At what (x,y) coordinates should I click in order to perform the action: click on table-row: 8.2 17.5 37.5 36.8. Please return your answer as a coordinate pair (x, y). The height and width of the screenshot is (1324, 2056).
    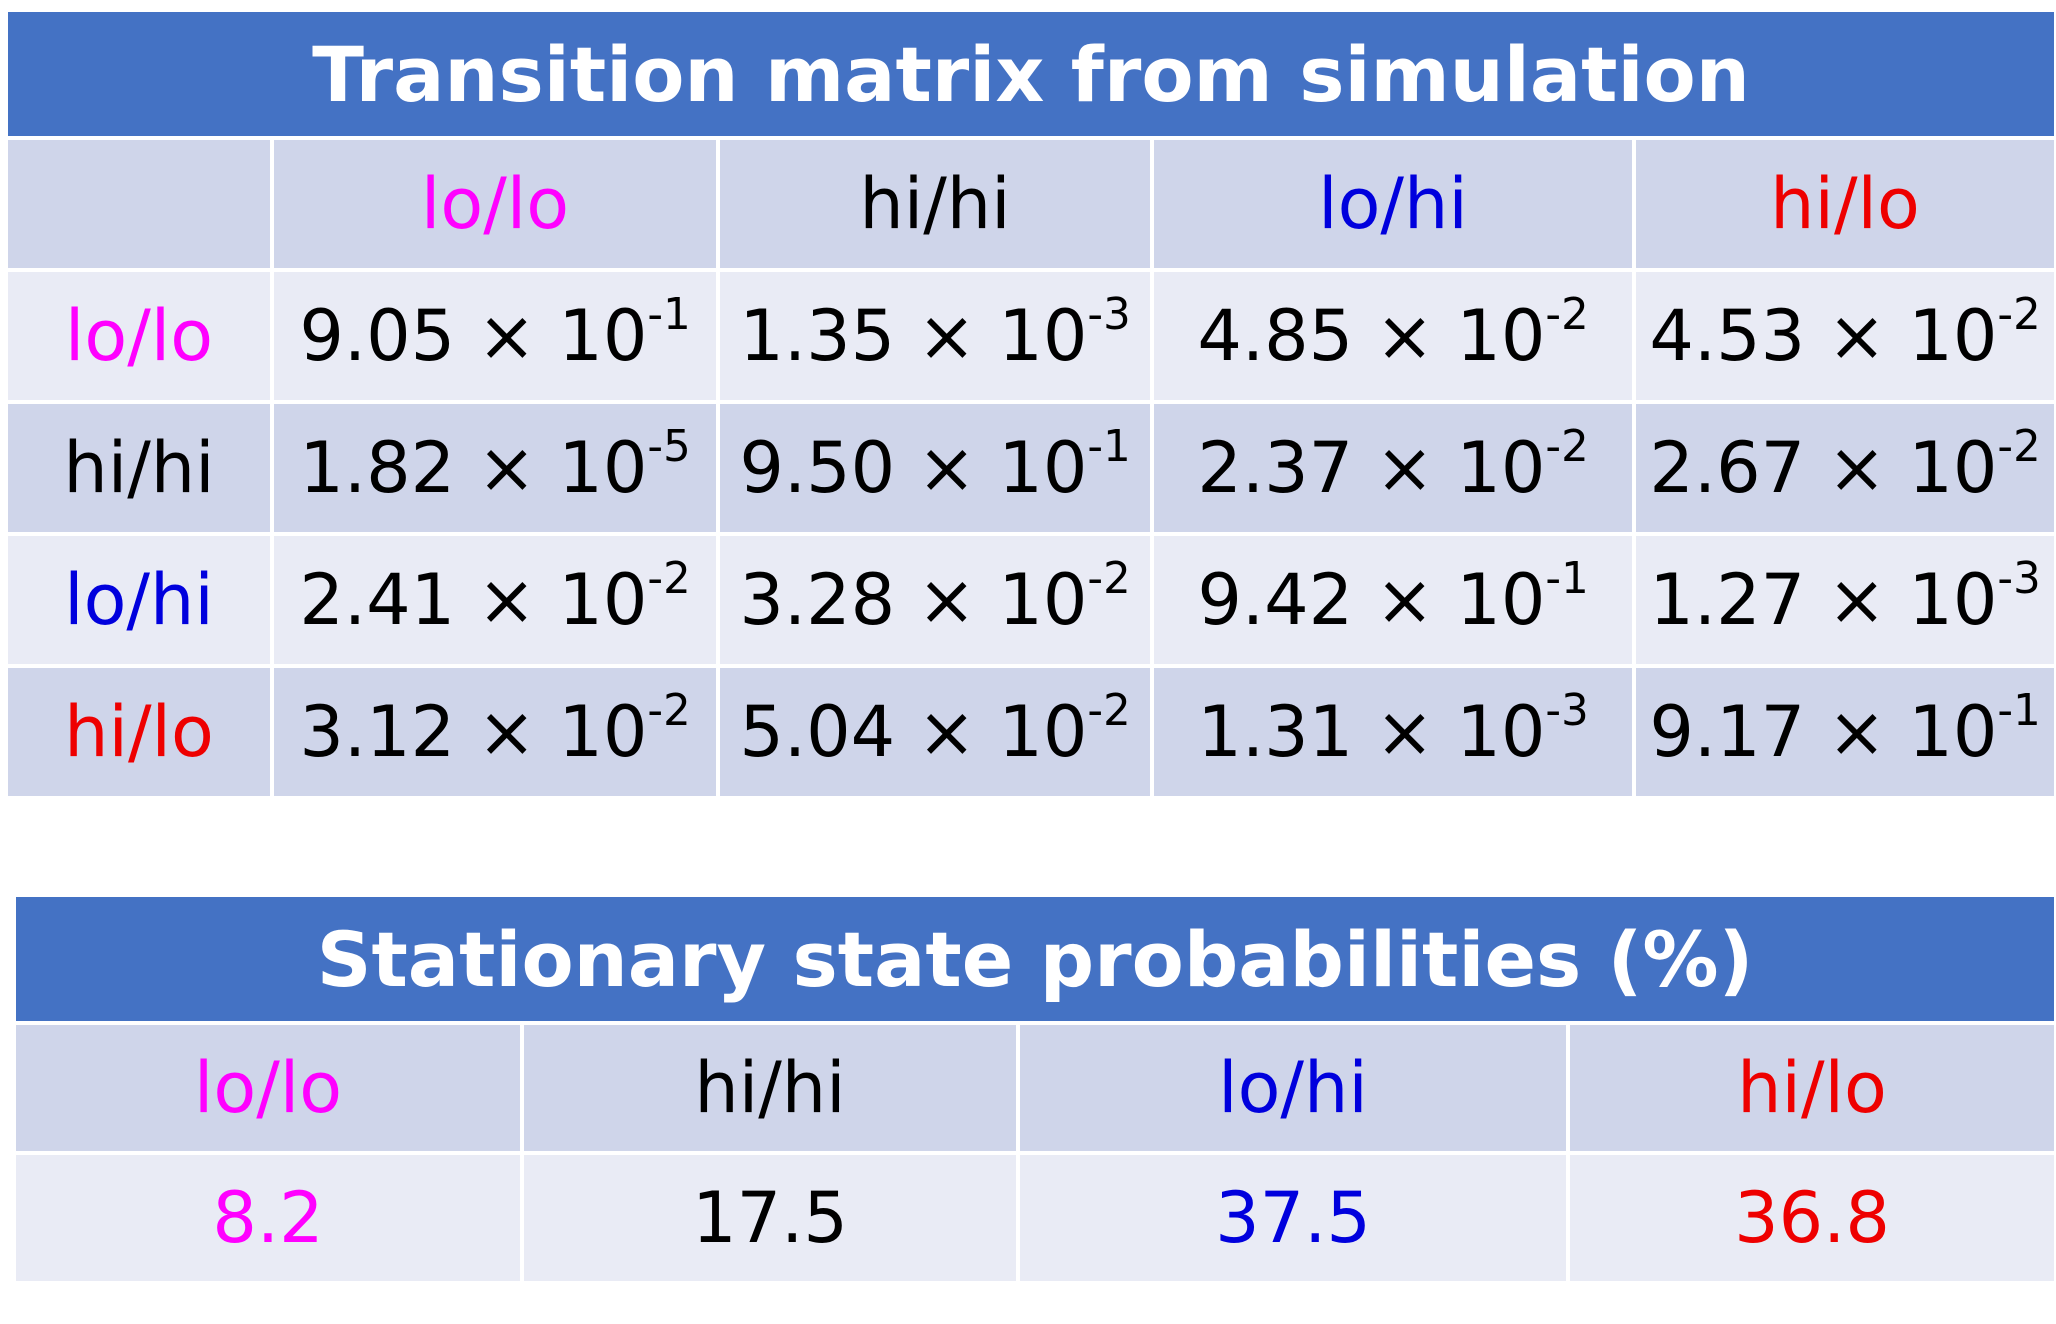
    Looking at the image, I should click on (1034, 1218).